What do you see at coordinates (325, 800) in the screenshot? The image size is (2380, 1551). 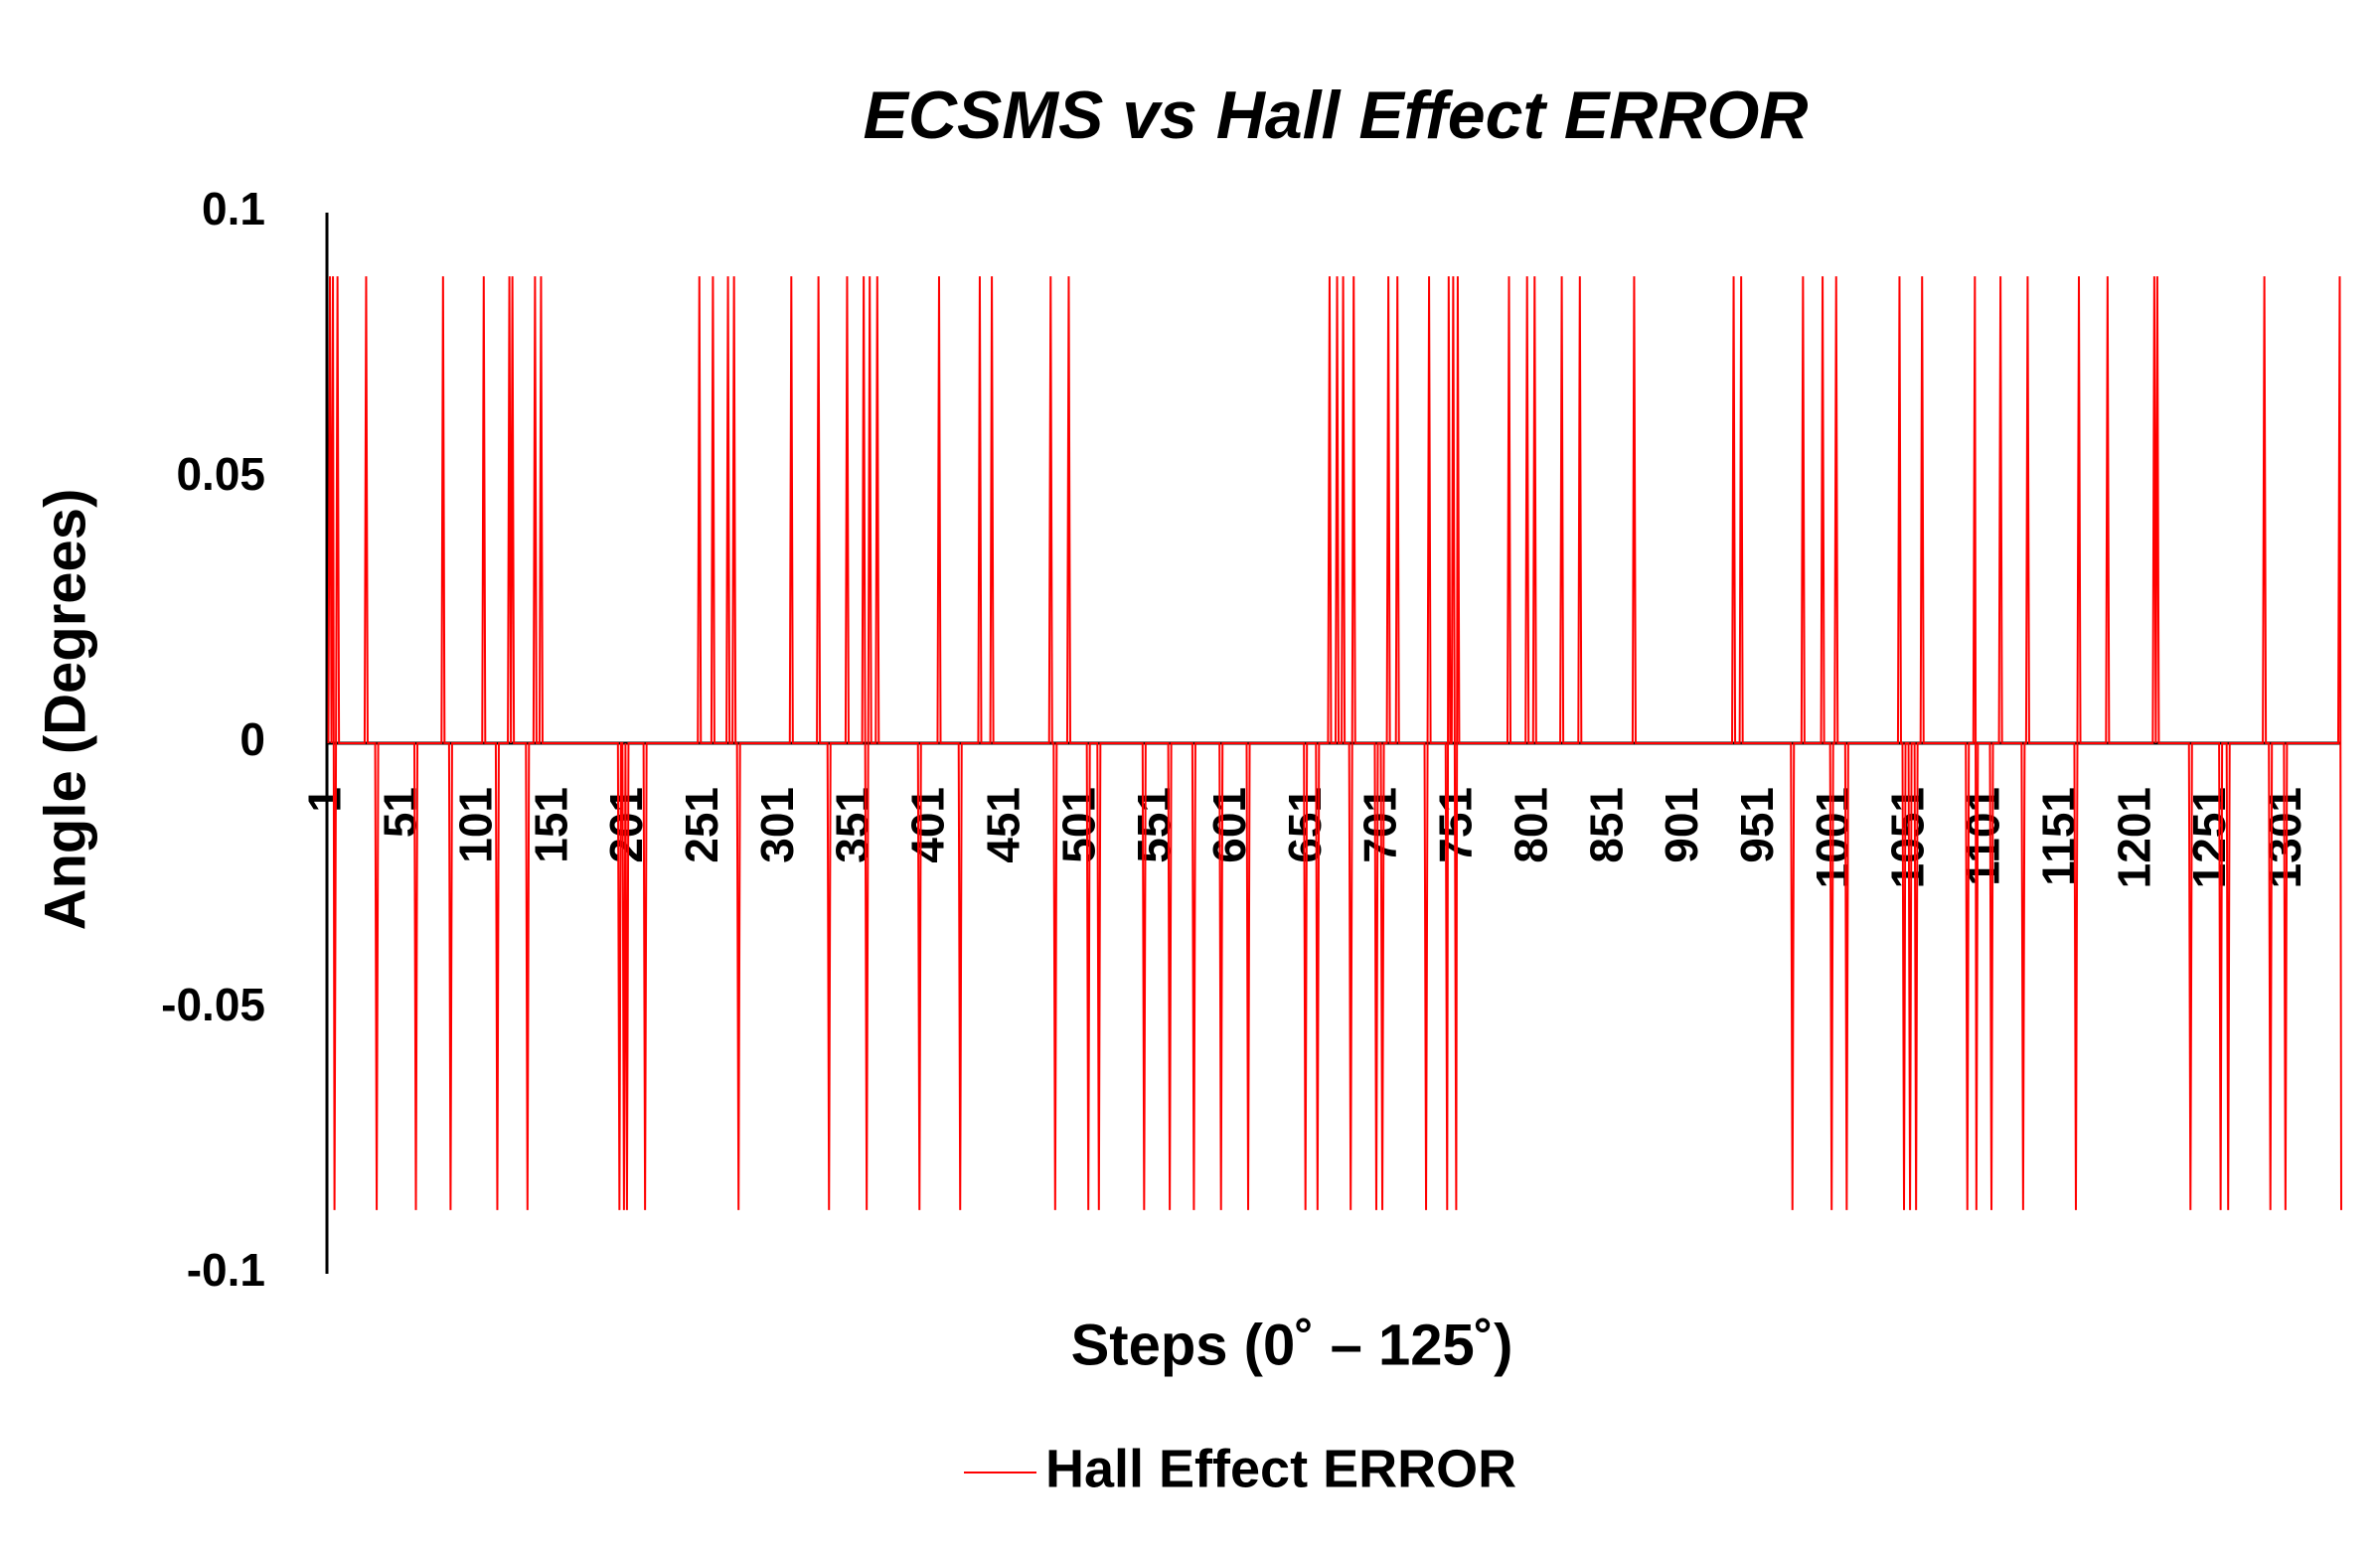 I see `x-tick-label: 1` at bounding box center [325, 800].